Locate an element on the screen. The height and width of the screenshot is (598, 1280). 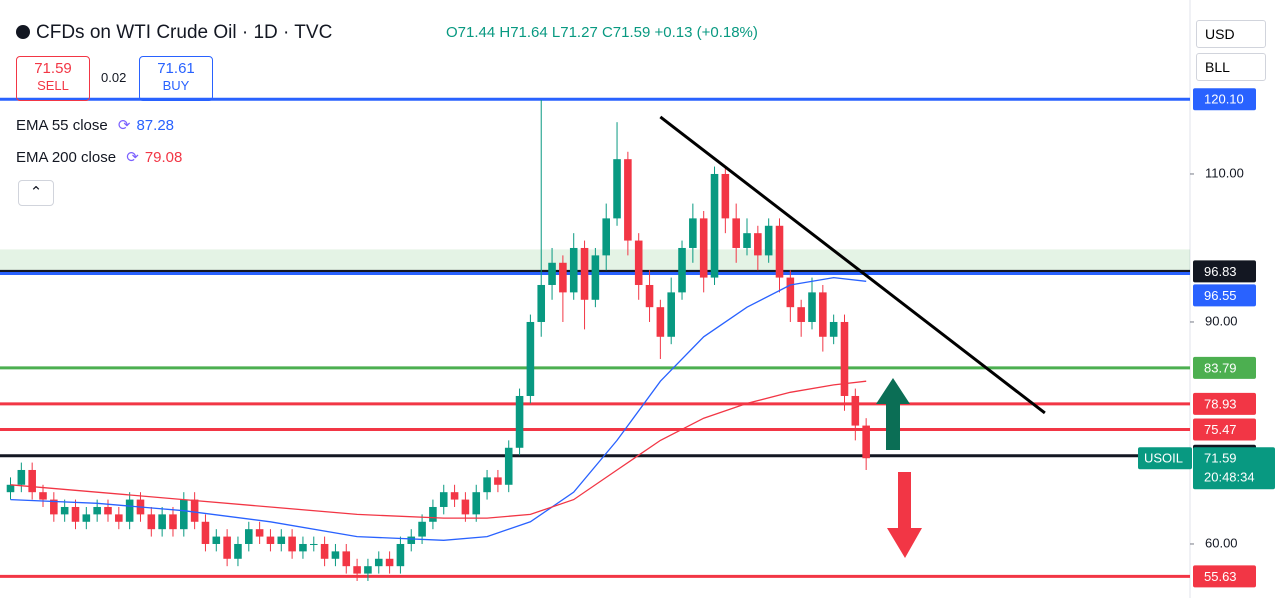
buy-button: 71.61 BUY is located at coordinates (176, 78).